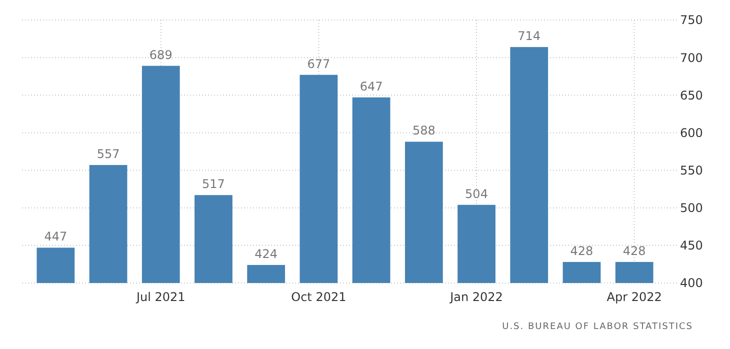  What do you see at coordinates (371, 86) in the screenshot?
I see `data-label: 647` at bounding box center [371, 86].